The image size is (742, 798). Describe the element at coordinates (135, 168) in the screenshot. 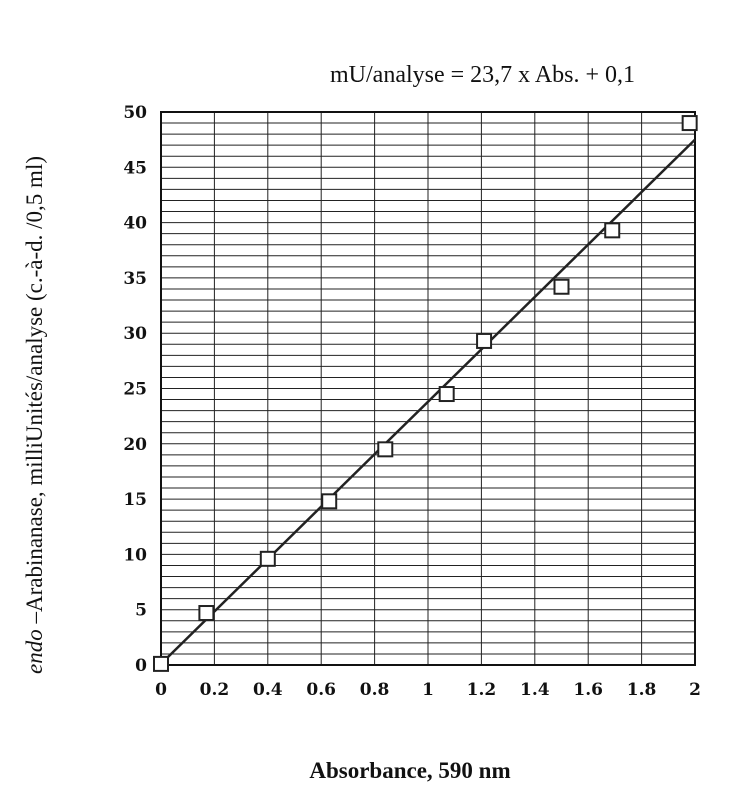

I see `y-tick-label: 45` at that location.